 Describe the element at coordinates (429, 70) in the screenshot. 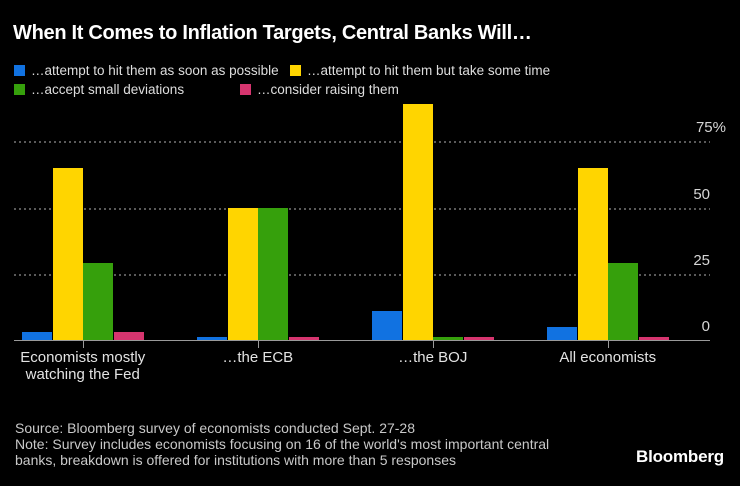

I see `legend-label: …attempt to hit them but take some time` at that location.